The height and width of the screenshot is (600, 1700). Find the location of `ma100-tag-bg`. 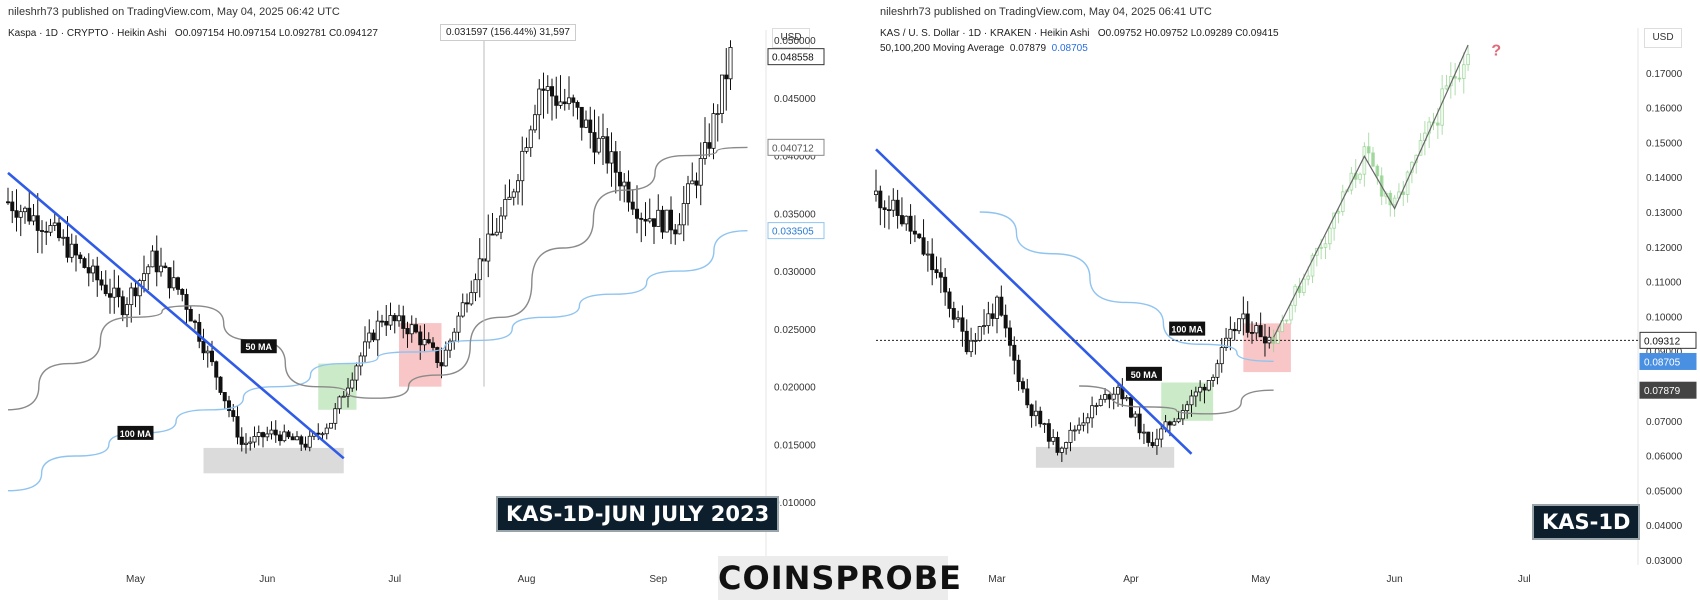

ma100-tag-bg is located at coordinates (135, 432).